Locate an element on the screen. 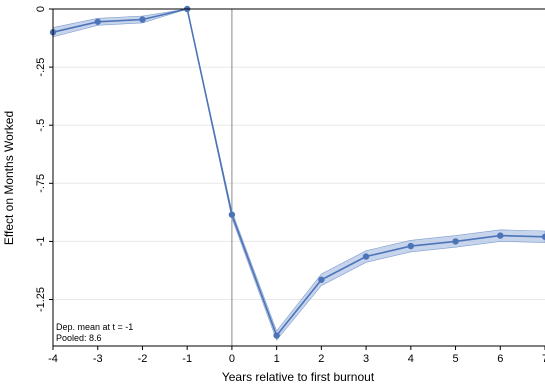 The image size is (545, 387). x-tick-label-5: 5 is located at coordinates (455, 359).